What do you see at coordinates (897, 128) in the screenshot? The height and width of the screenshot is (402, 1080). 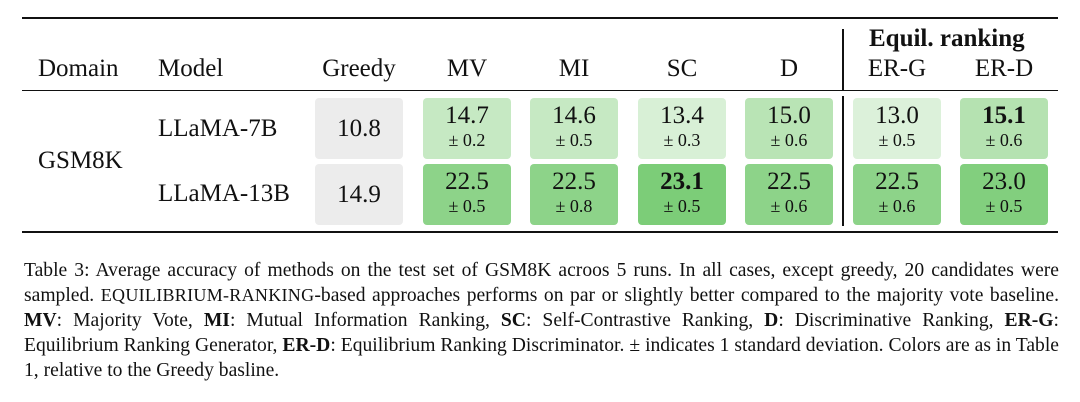 I see `cell-erg-7b: 13.0 ± 0.5` at bounding box center [897, 128].